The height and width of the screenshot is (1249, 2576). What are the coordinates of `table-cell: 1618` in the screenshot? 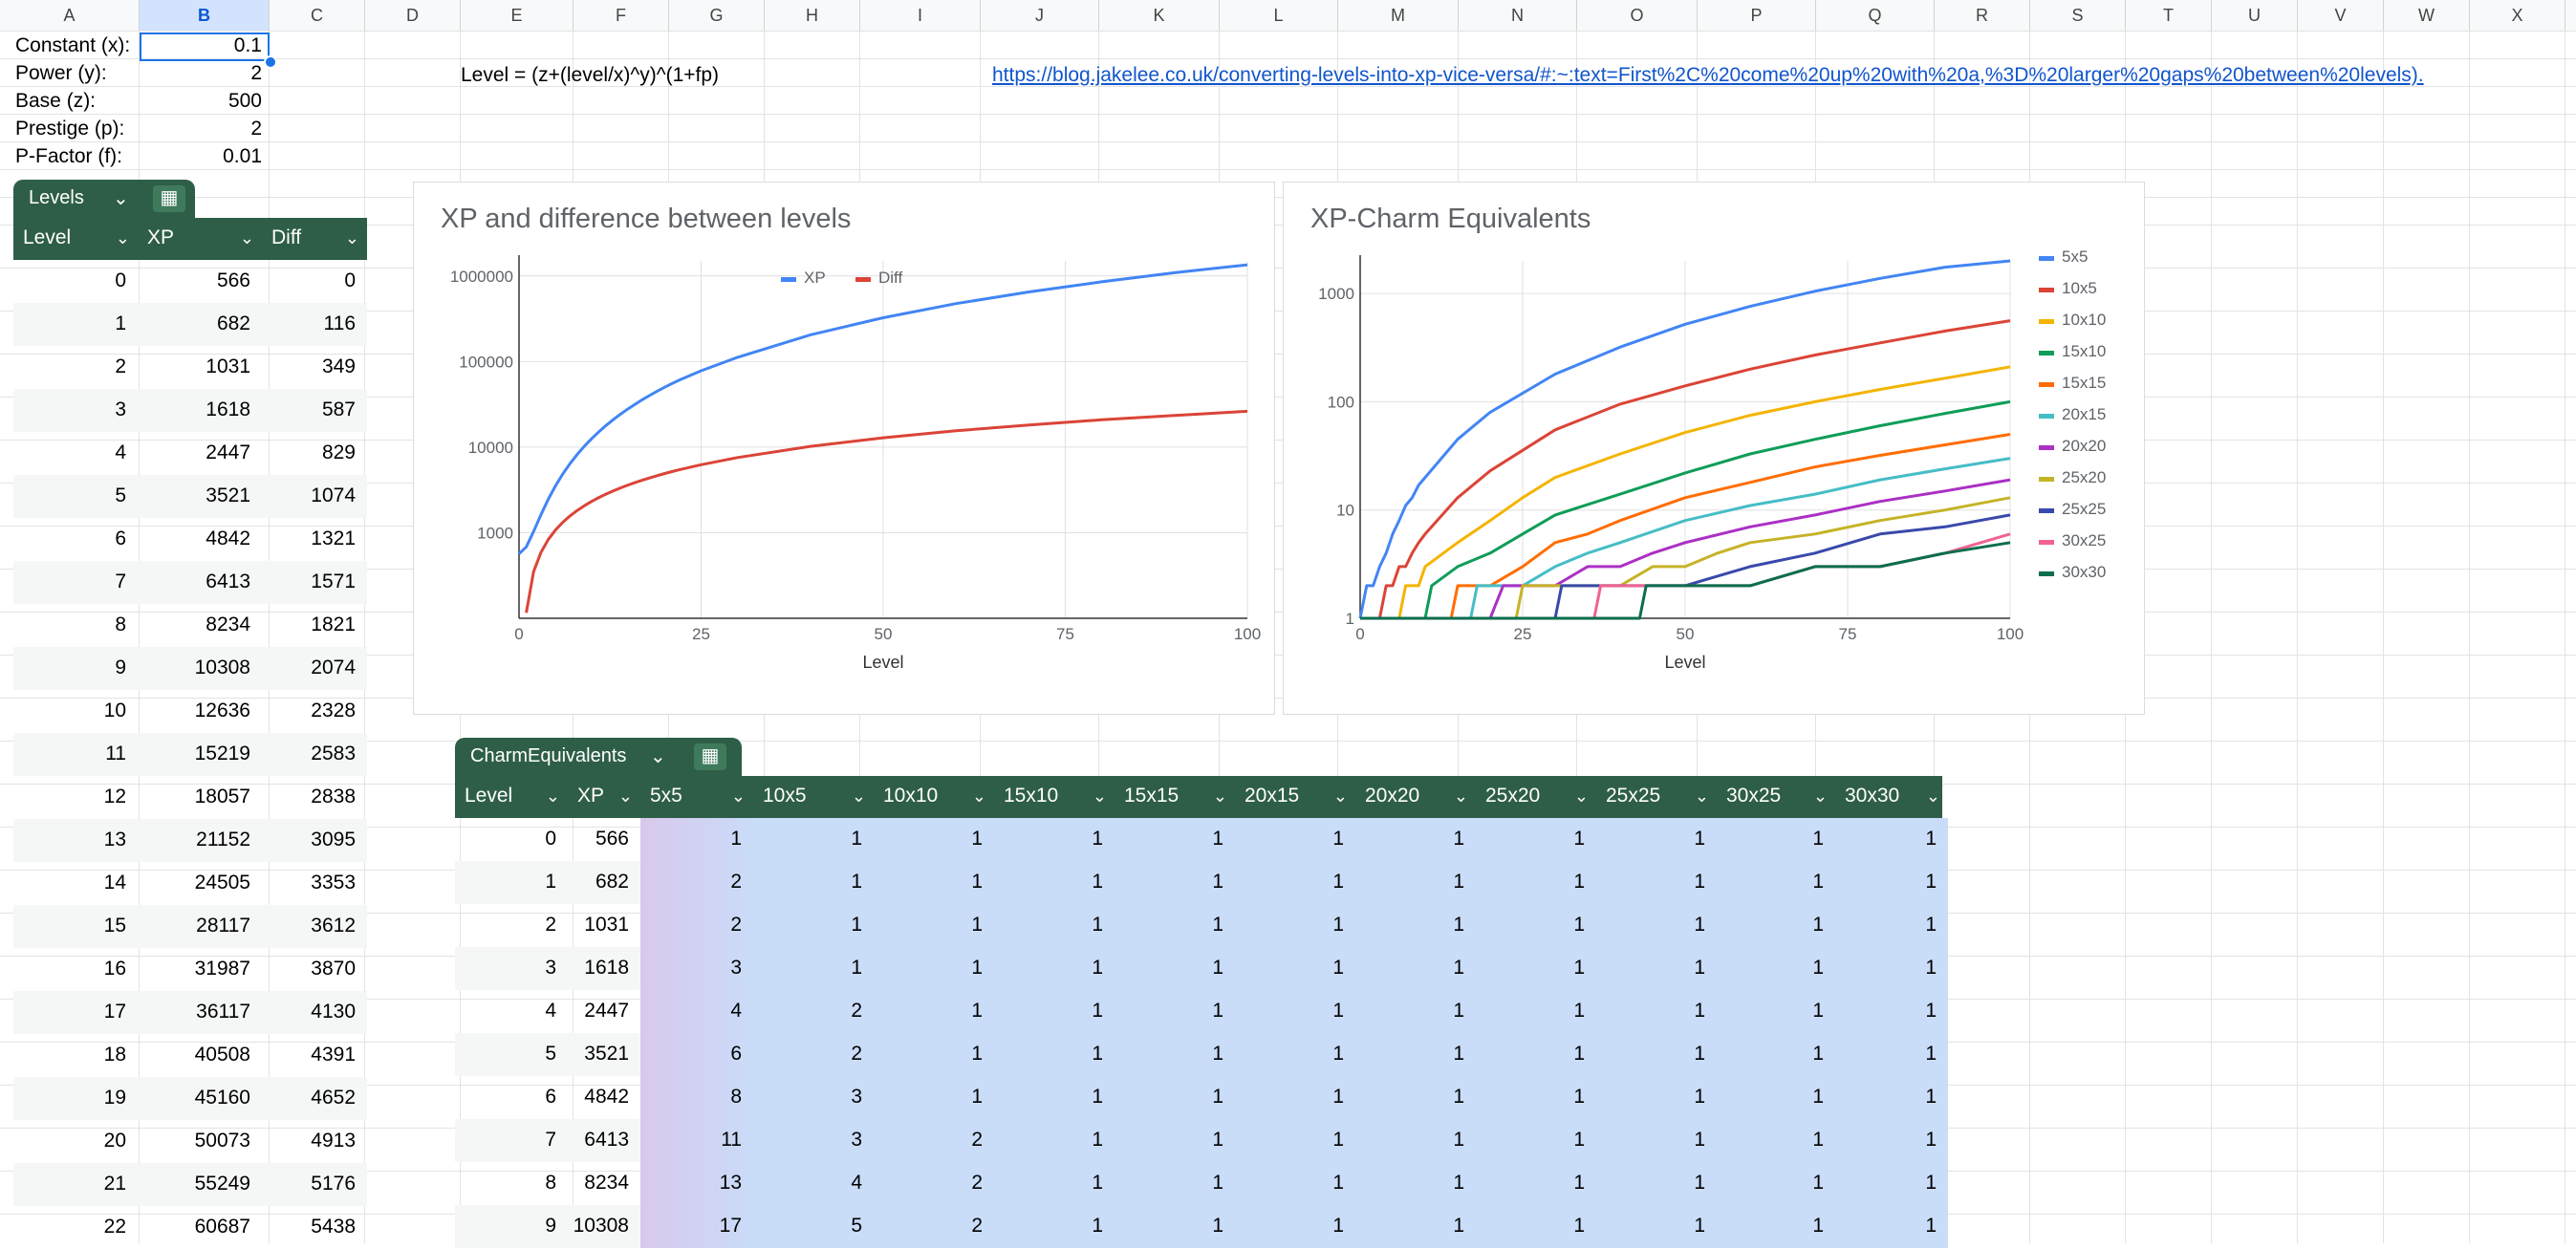 It's located at (604, 968).